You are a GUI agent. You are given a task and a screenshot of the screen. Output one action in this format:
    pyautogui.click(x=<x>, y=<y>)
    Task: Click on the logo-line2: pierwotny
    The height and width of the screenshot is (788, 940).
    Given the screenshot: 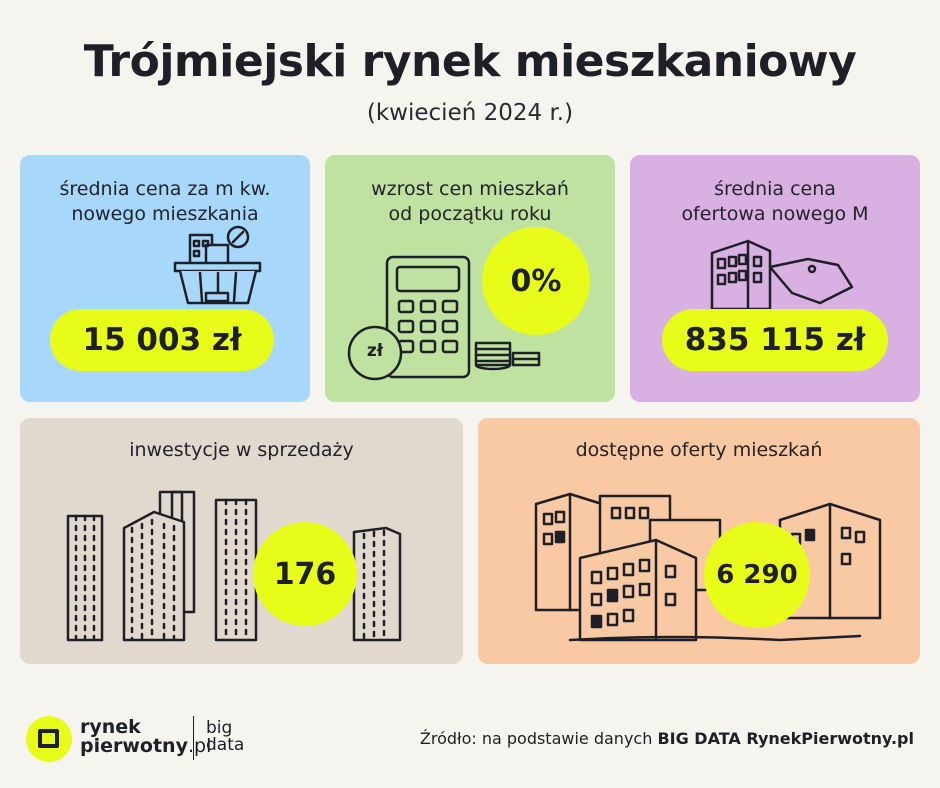 What is the action you would take?
    pyautogui.click(x=134, y=746)
    